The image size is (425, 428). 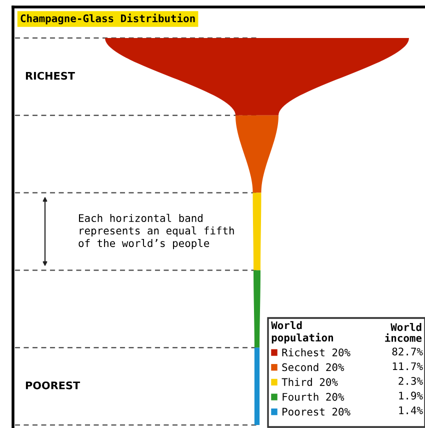 What do you see at coordinates (410, 380) in the screenshot?
I see `data-label: 2.3%` at bounding box center [410, 380].